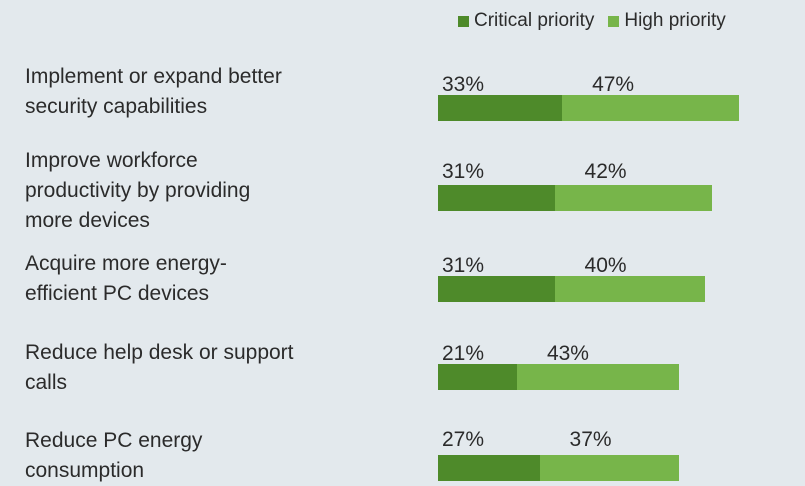  I want to click on value-label-critical: 21%, so click(463, 353).